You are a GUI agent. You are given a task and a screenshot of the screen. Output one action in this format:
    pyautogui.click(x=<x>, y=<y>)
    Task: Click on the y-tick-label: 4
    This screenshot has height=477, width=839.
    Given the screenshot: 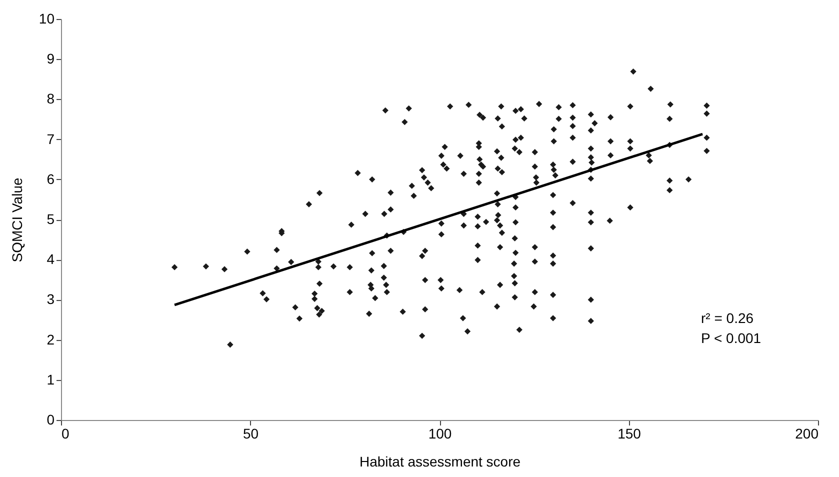 What is the action you would take?
    pyautogui.click(x=50, y=259)
    